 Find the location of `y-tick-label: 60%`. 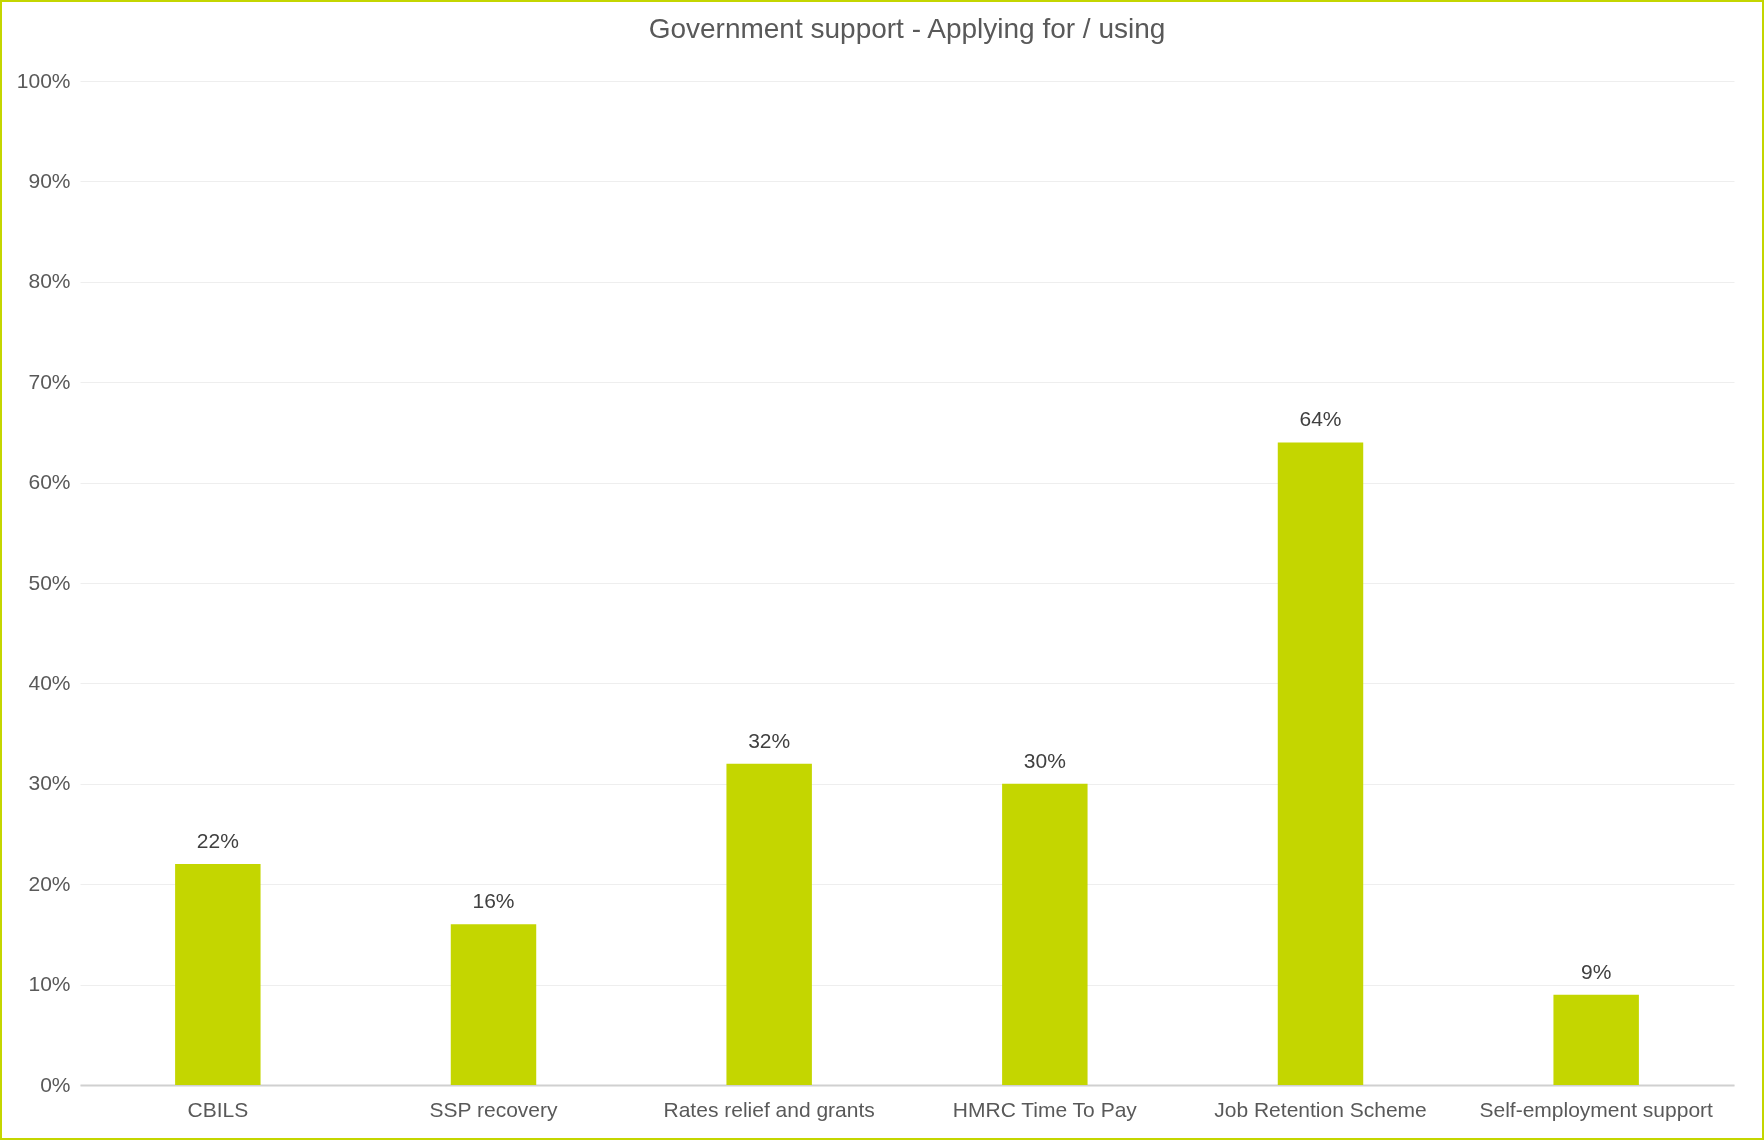

y-tick-label: 60% is located at coordinates (49, 482).